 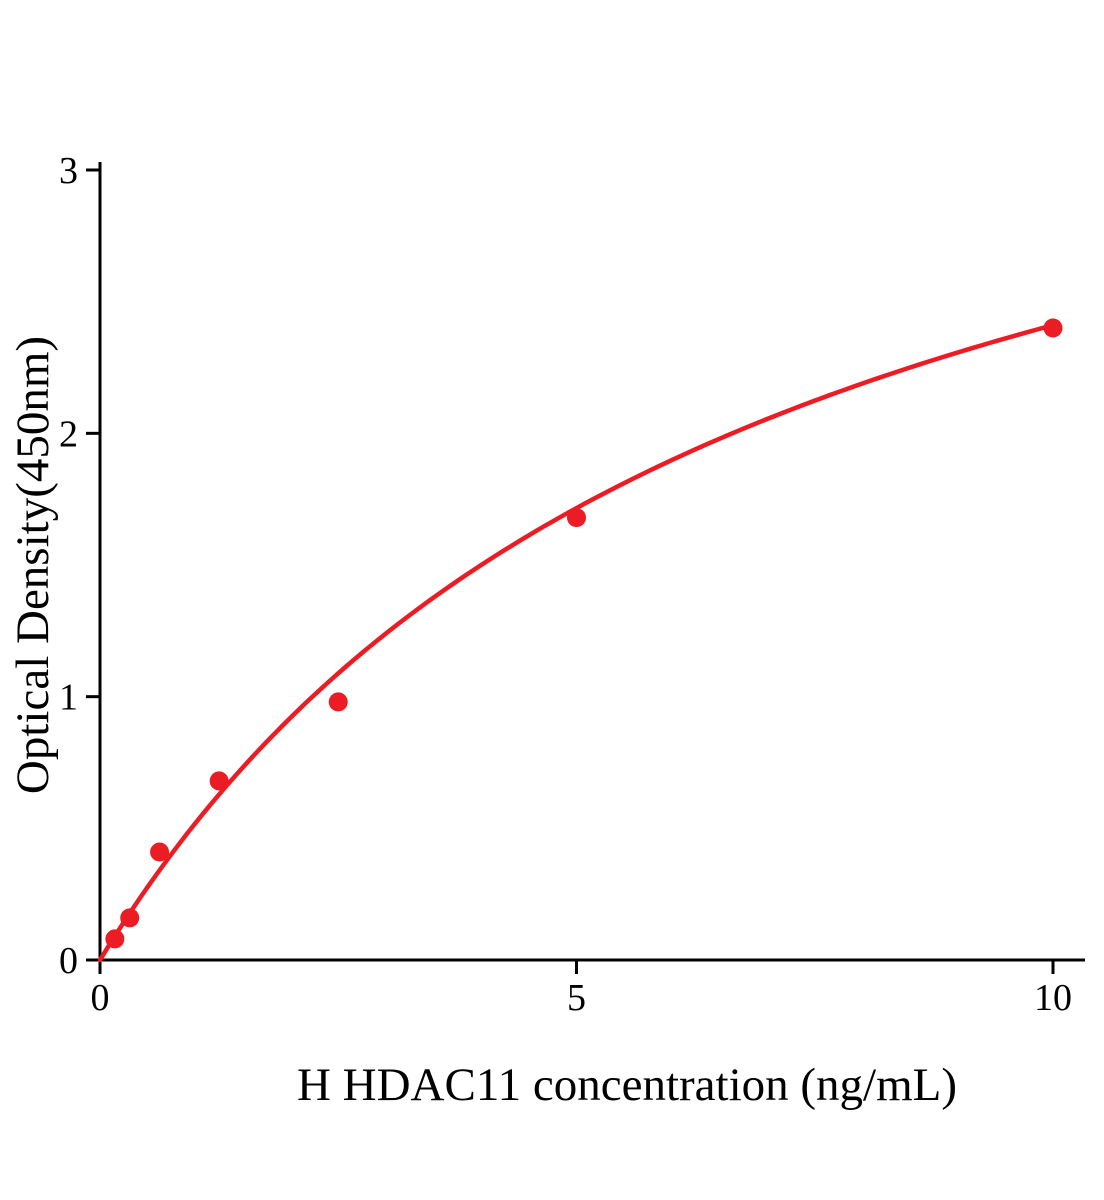 What do you see at coordinates (68, 698) in the screenshot?
I see `y-tick-label: 1` at bounding box center [68, 698].